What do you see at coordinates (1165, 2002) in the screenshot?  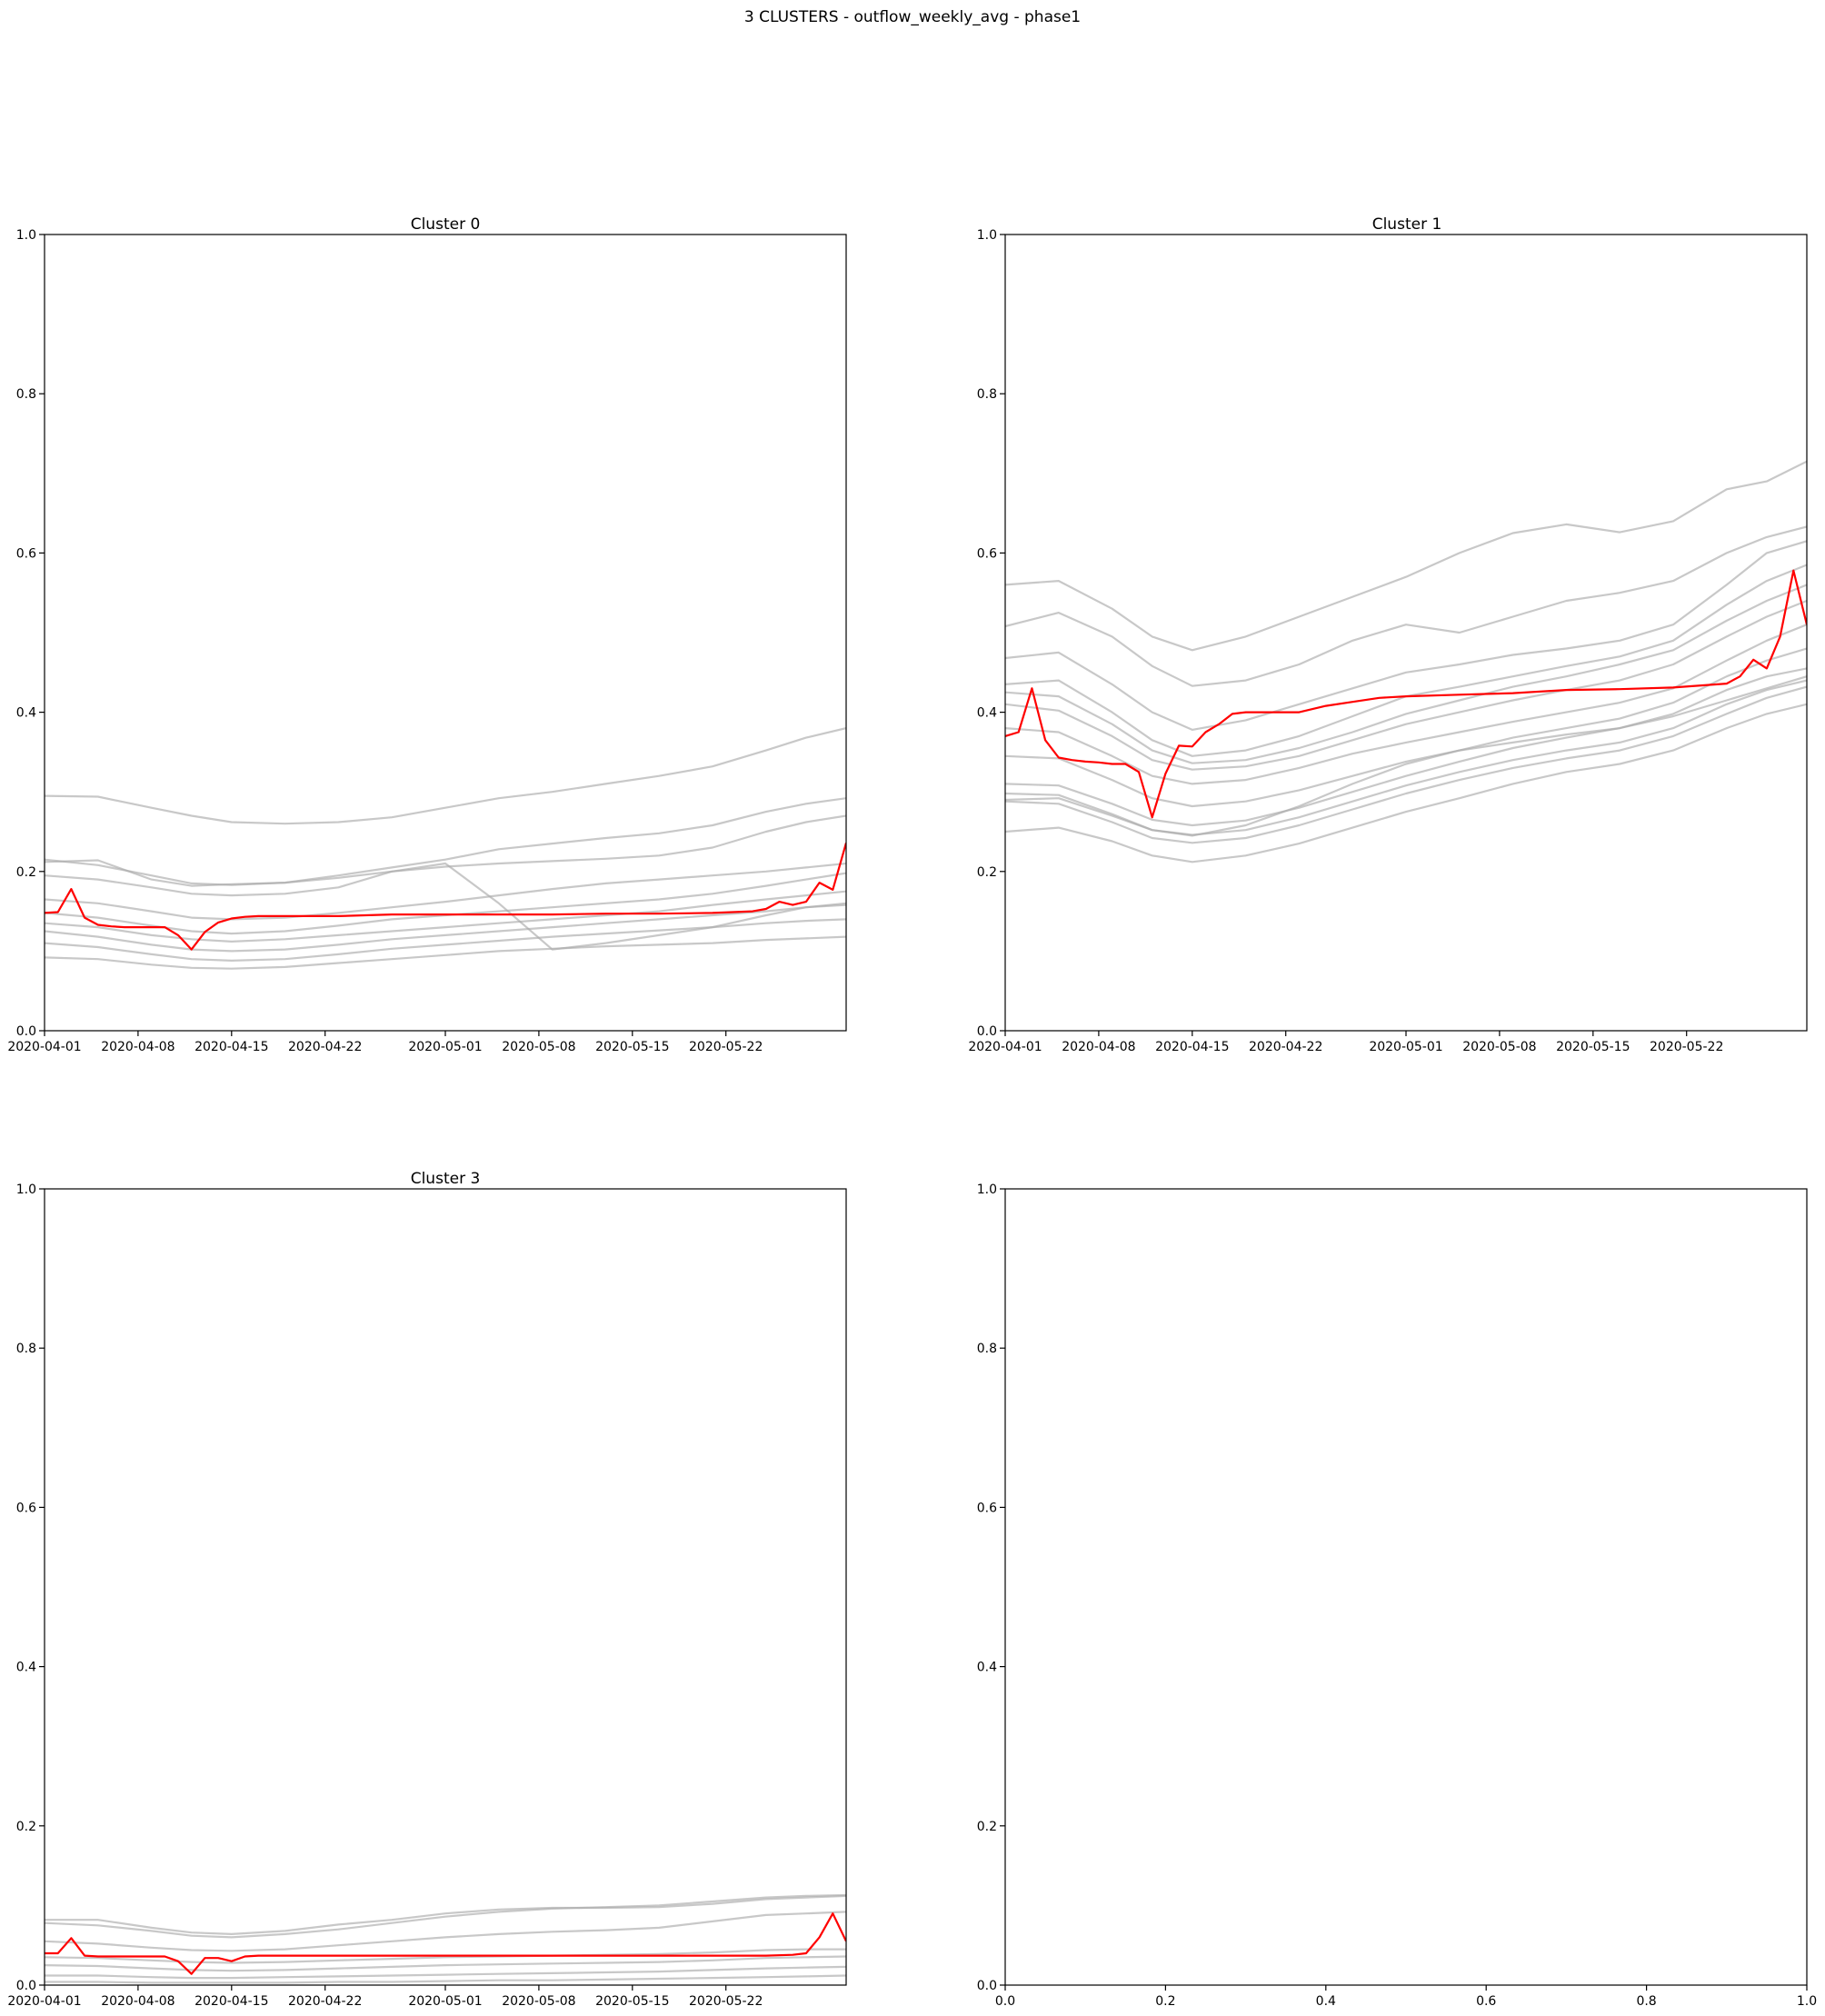 I see `x-tick-label: 0.2` at bounding box center [1165, 2002].